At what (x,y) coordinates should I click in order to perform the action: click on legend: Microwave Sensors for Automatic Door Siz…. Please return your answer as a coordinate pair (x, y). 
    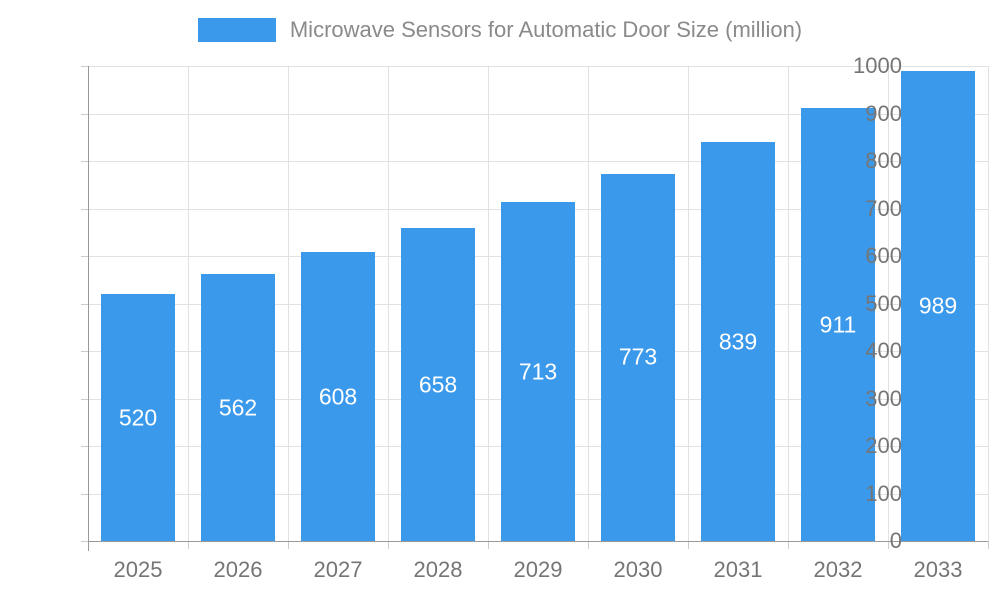
    Looking at the image, I should click on (500, 30).